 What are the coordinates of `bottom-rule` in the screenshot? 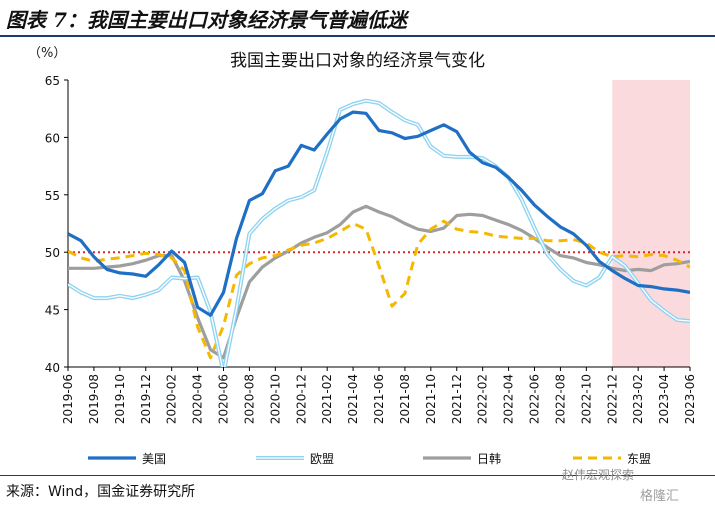 It's located at (357, 475).